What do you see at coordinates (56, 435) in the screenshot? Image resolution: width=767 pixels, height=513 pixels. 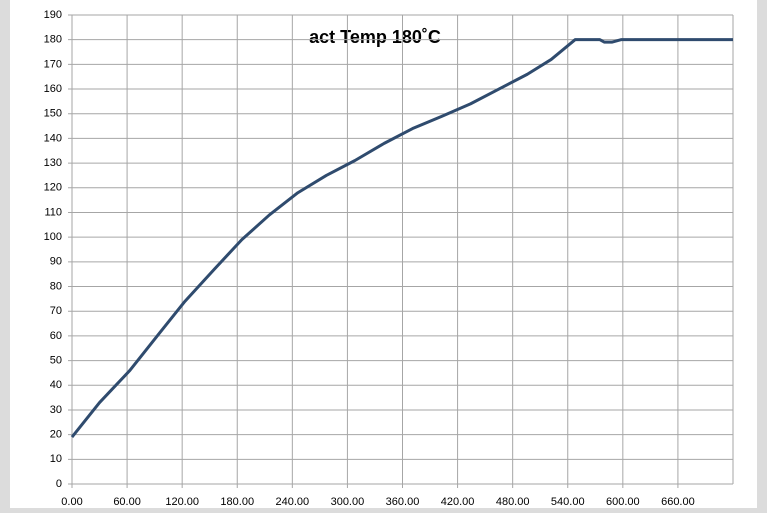 I see `y-tick-label: 20` at bounding box center [56, 435].